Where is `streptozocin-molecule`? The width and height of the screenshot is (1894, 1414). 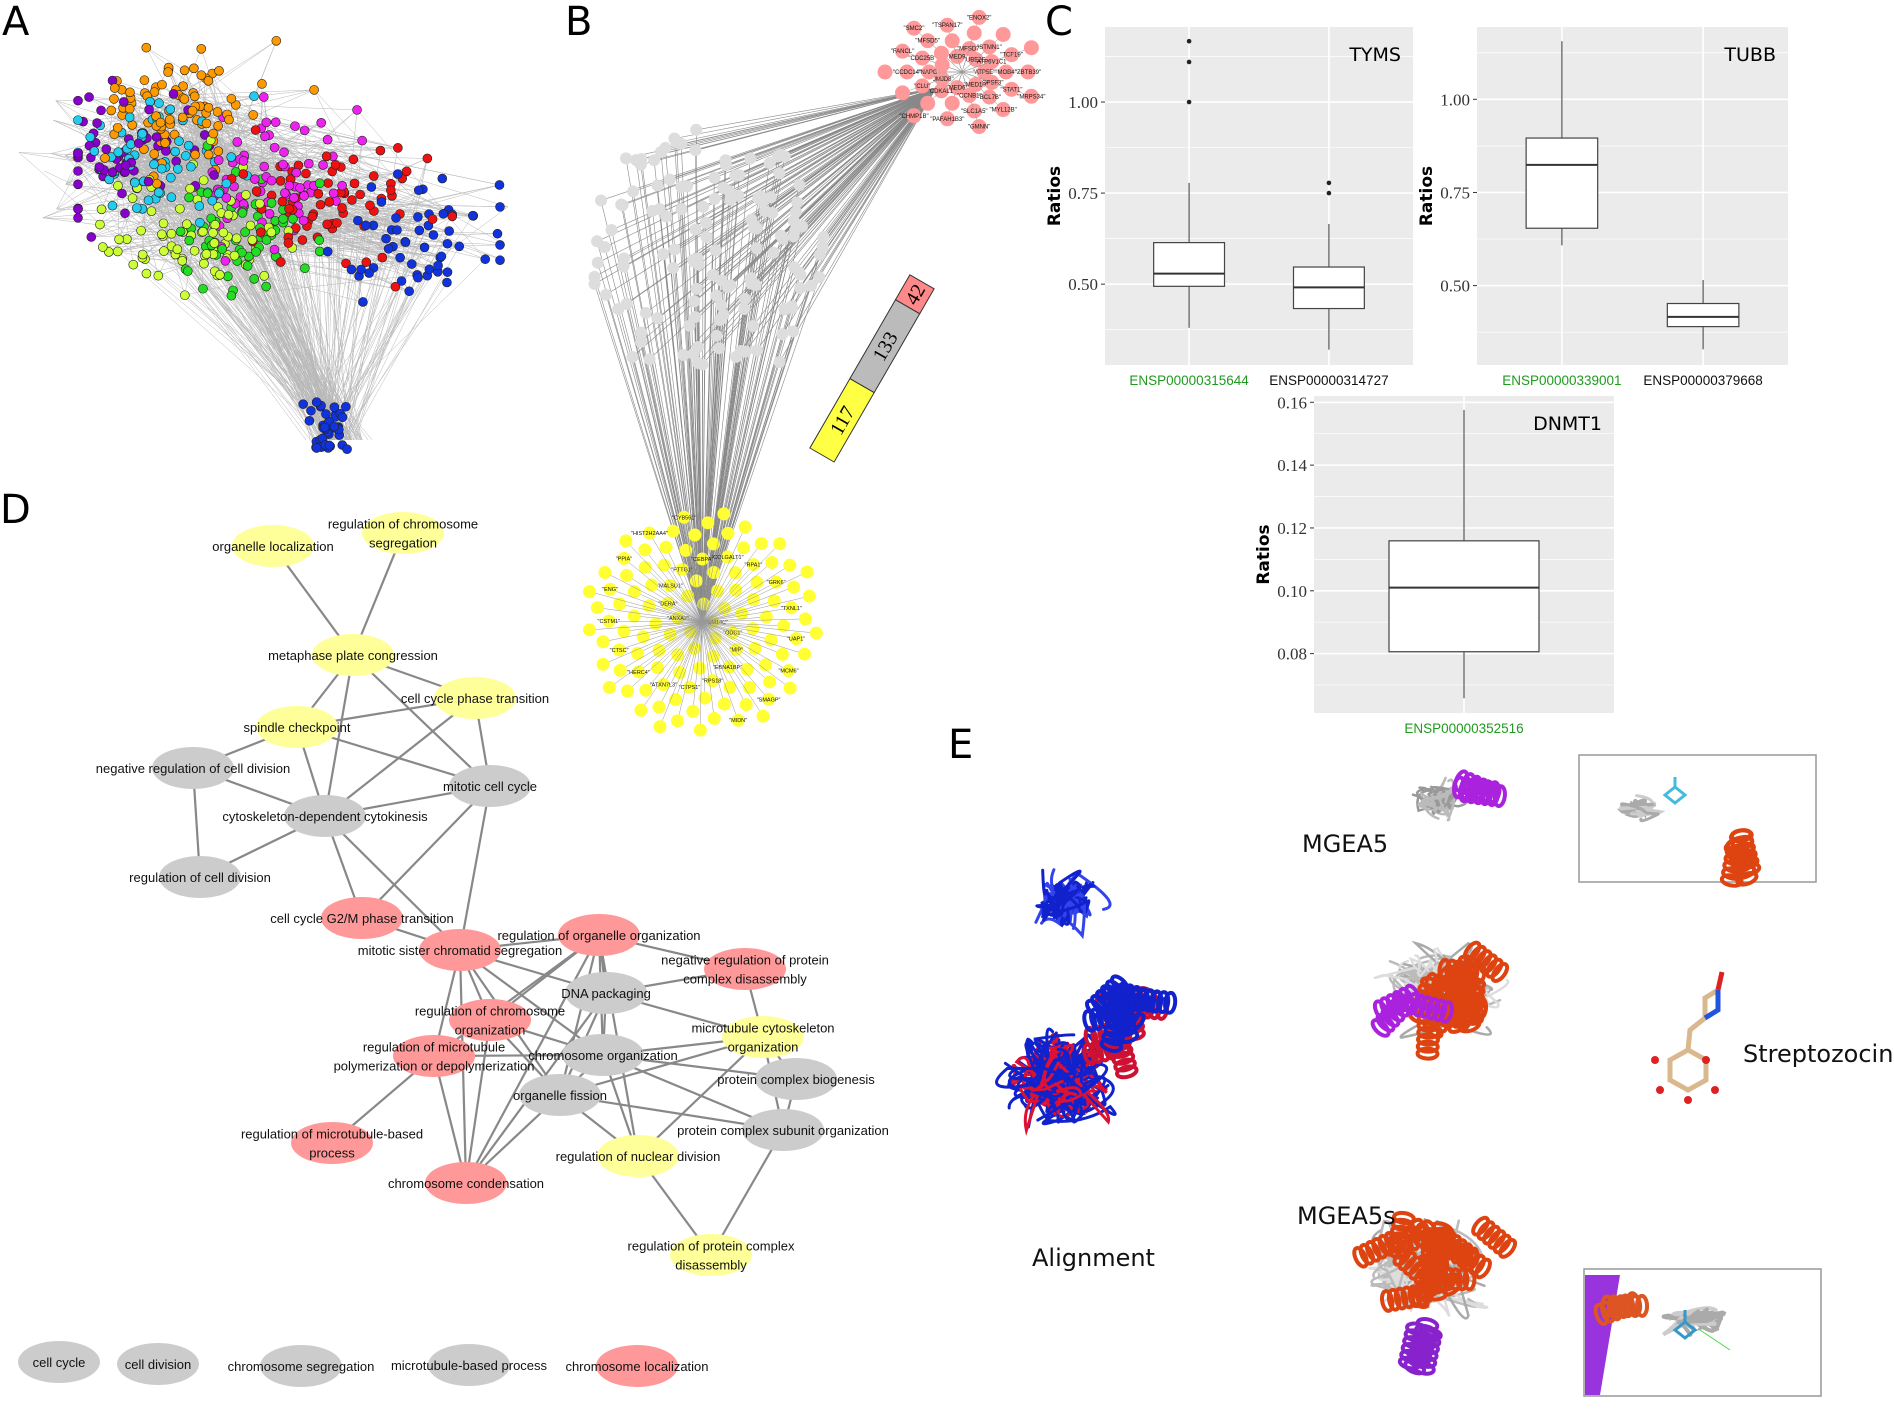
streptozocin-molecule is located at coordinates (1688, 1037).